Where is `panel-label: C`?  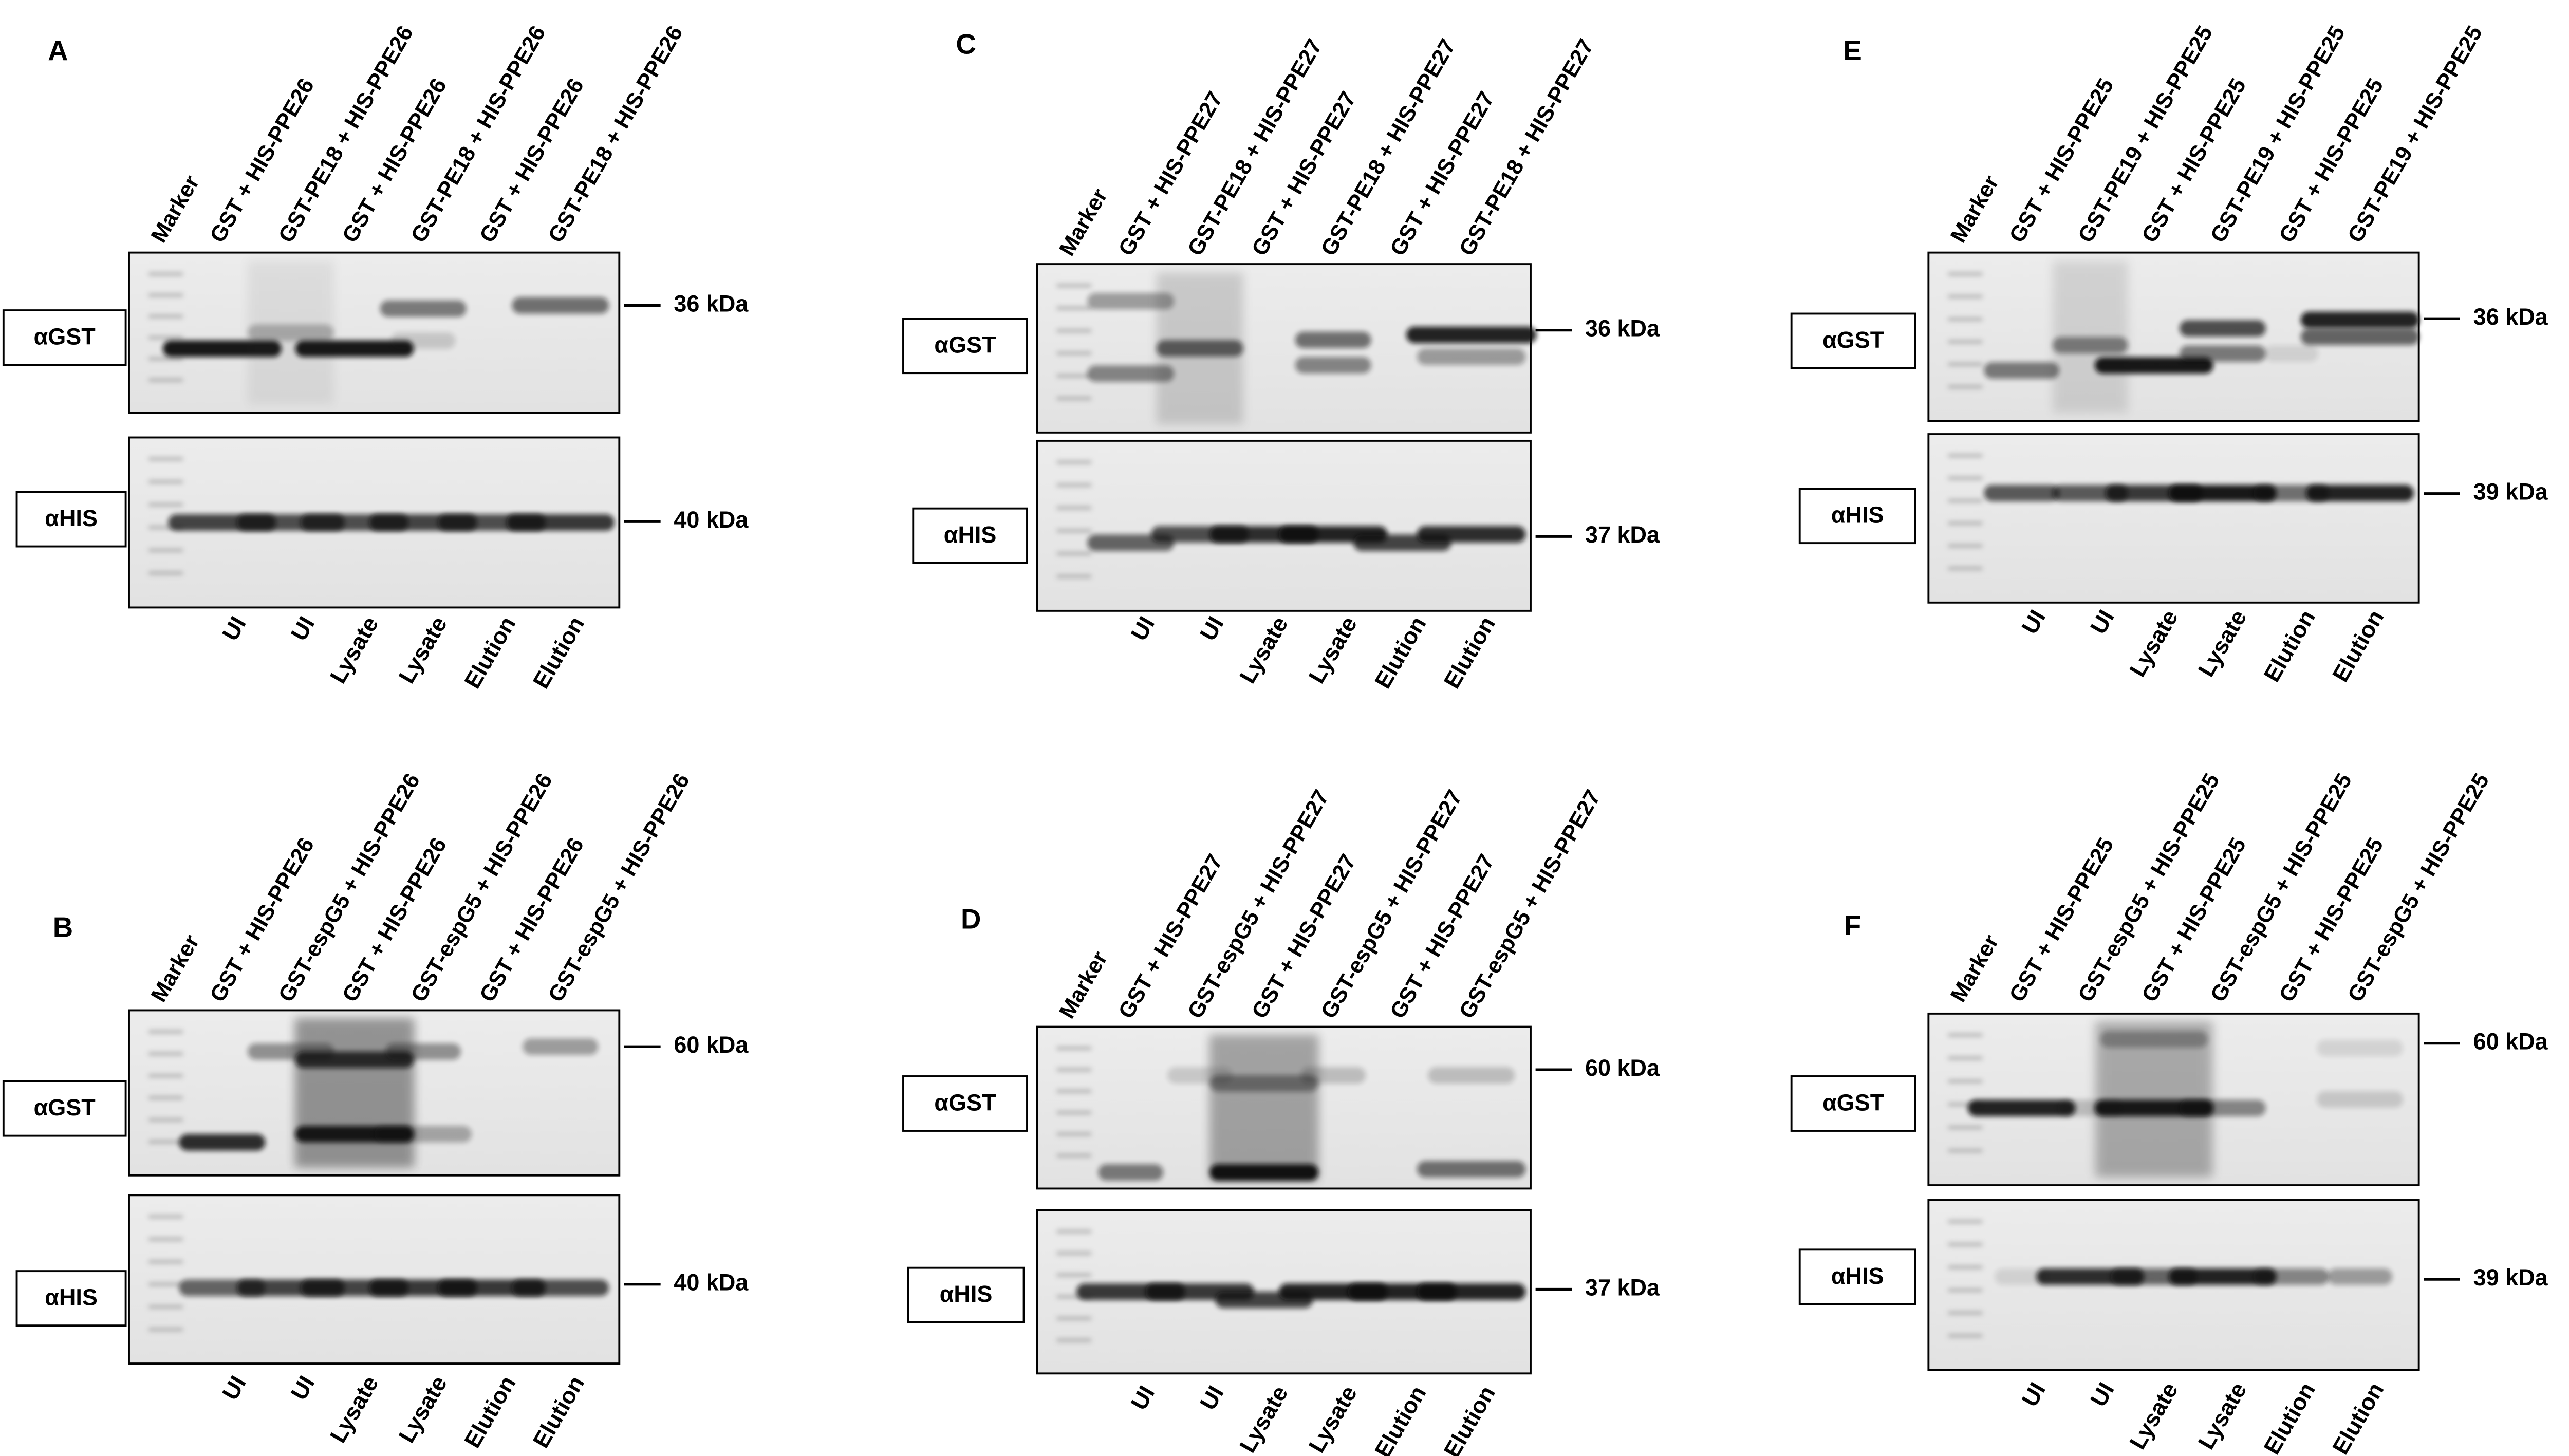
panel-label: C is located at coordinates (966, 44).